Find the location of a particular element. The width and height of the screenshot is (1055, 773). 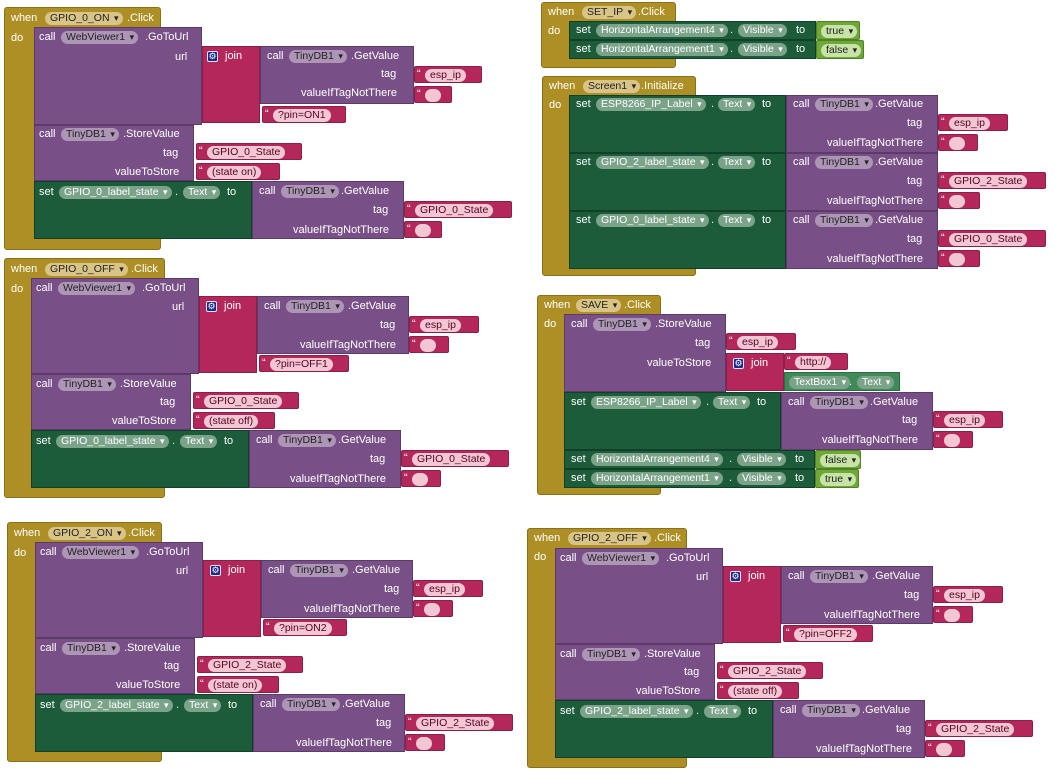

text-block: “?pin=OFF1 is located at coordinates (304, 363).